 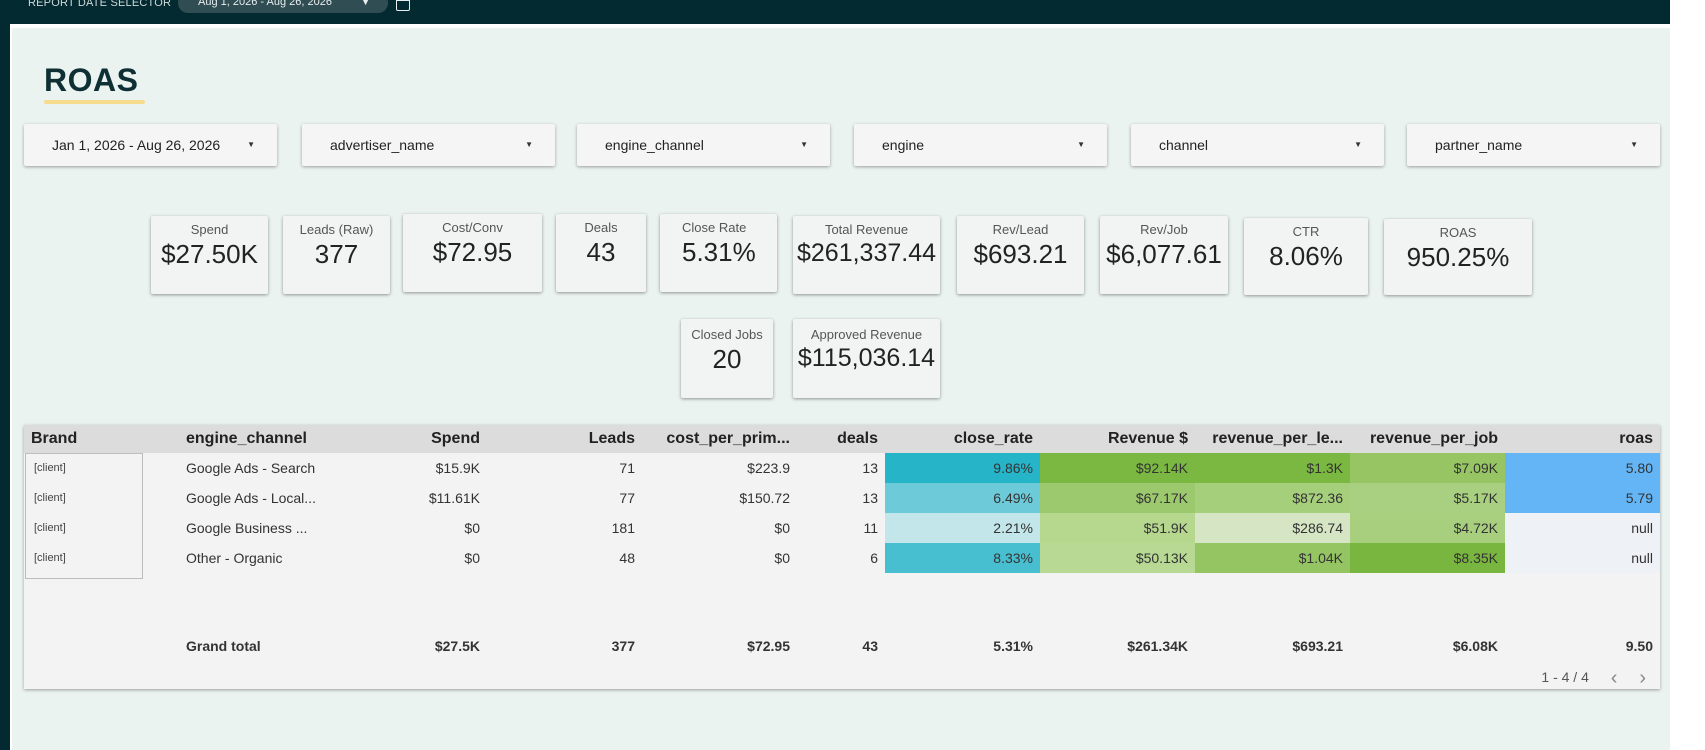 I want to click on scorecard-value: $6,077.61, so click(x=1164, y=254).